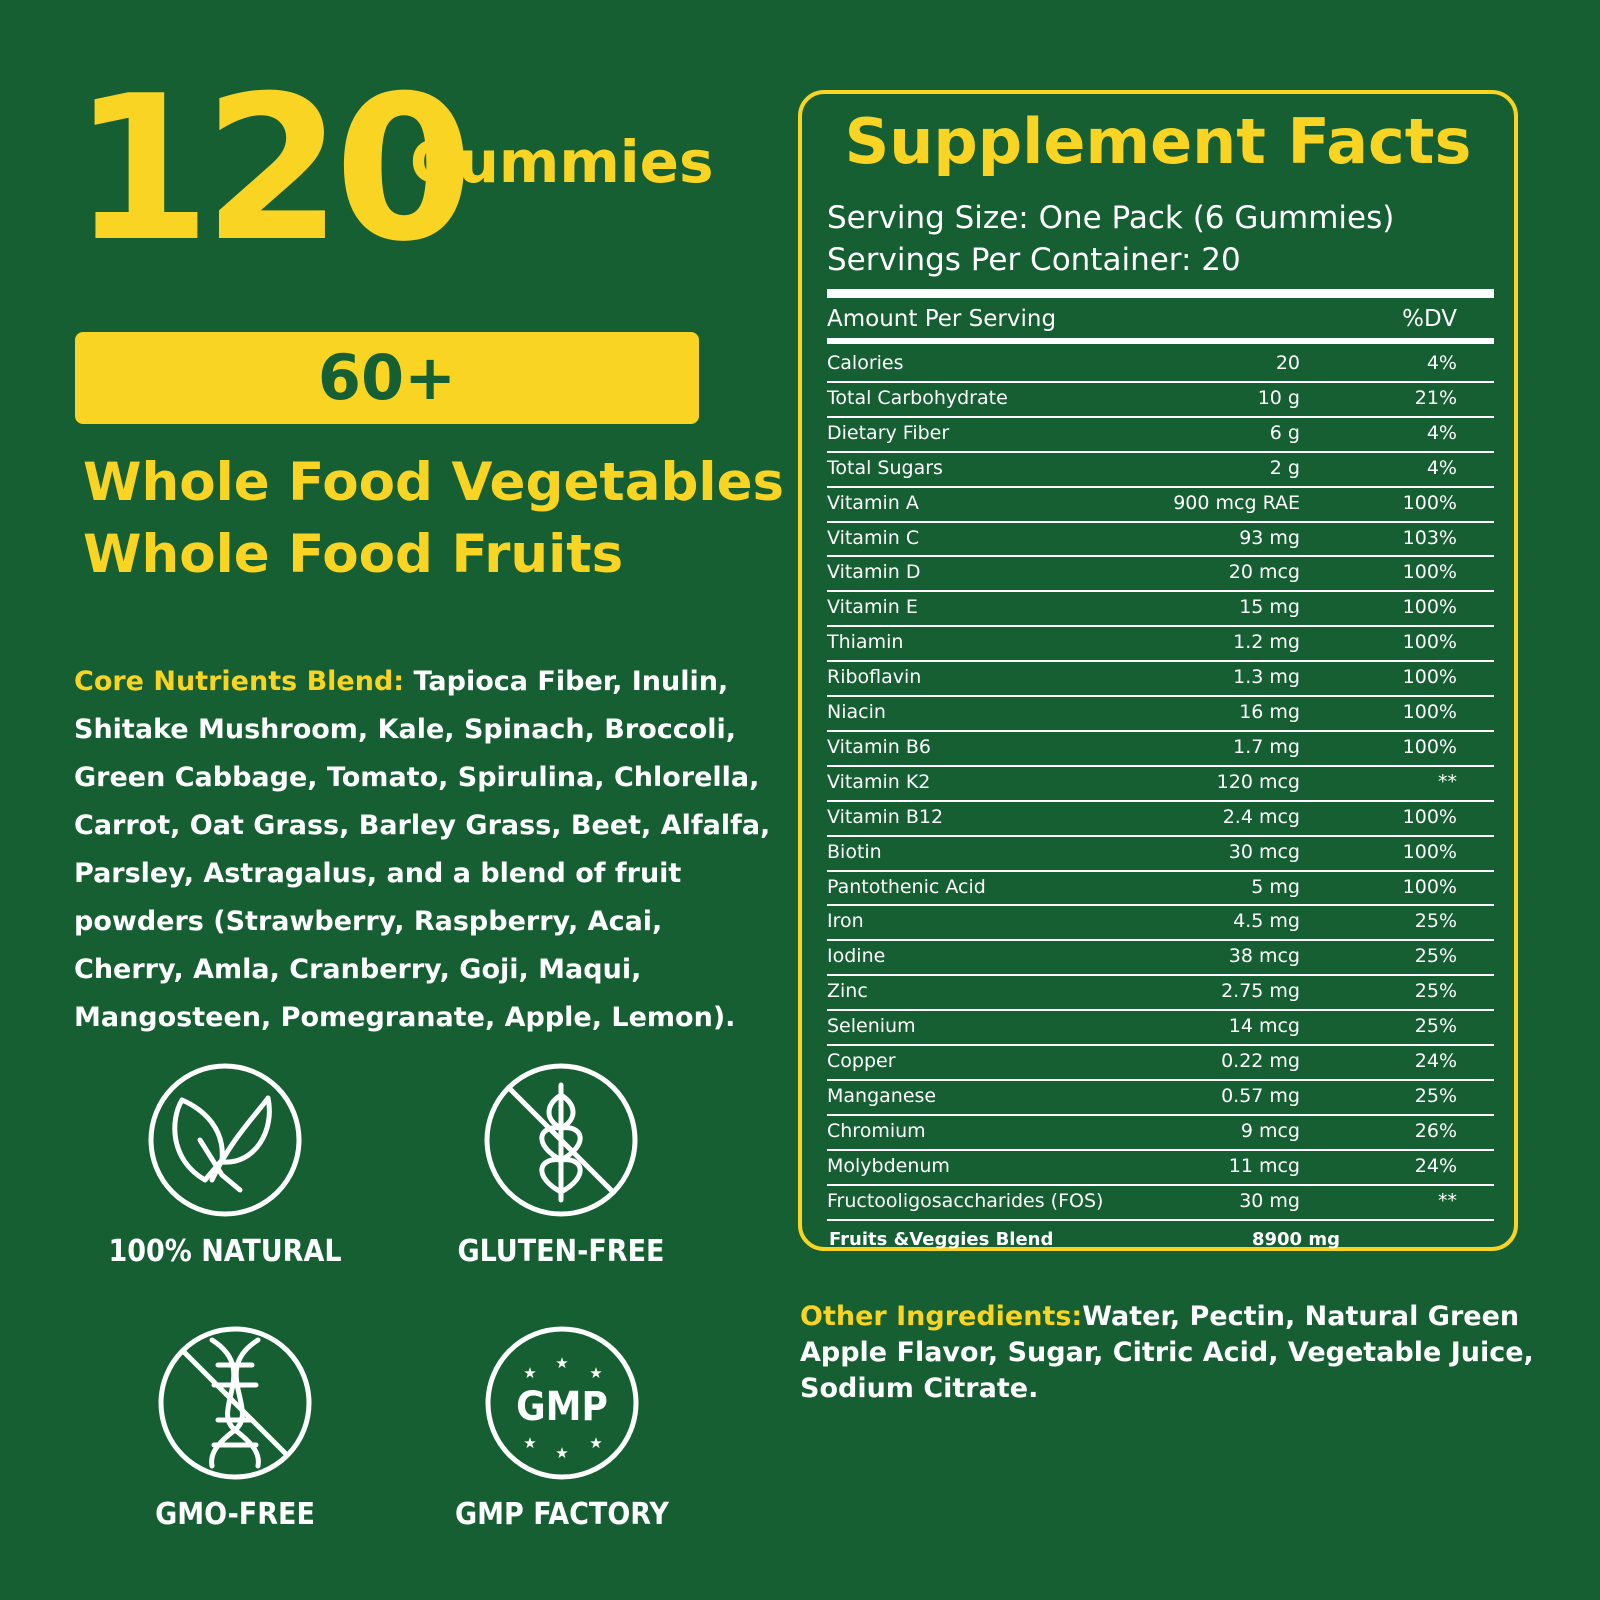 The width and height of the screenshot is (1600, 1600). Describe the element at coordinates (1447, 1200) in the screenshot. I see `nutrient-dv: **` at that location.